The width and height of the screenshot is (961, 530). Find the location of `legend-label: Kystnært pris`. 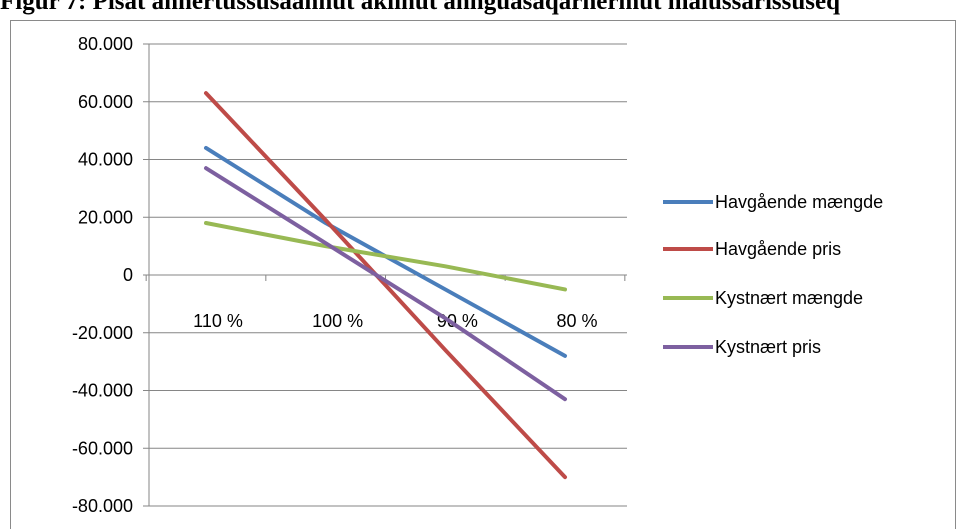

legend-label: Kystnært pris is located at coordinates (768, 347).